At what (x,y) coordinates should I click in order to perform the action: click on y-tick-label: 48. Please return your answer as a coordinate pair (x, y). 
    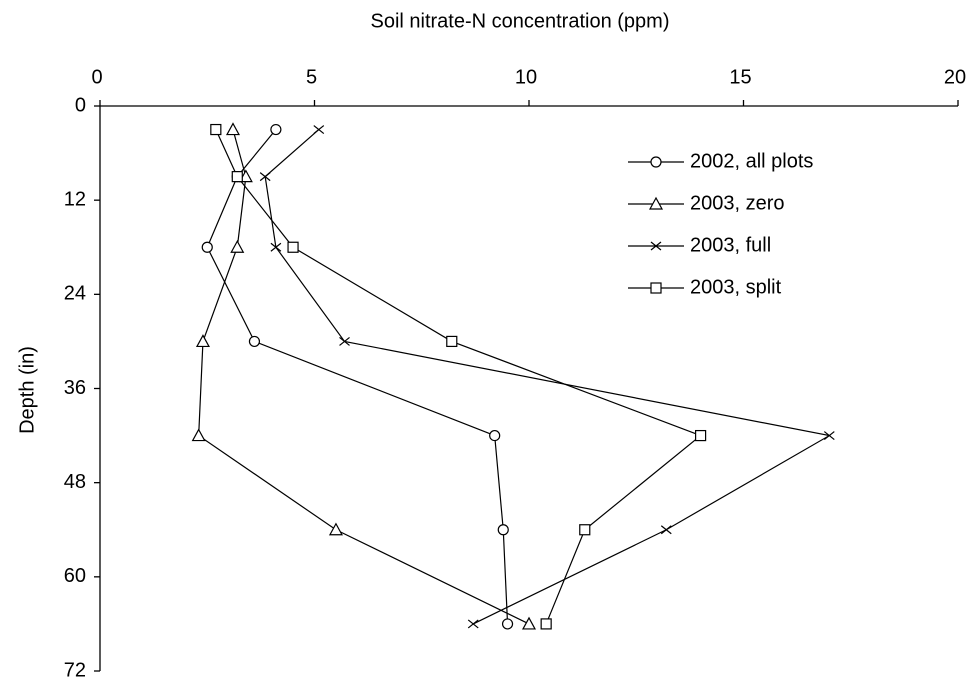
    Looking at the image, I should click on (75, 482).